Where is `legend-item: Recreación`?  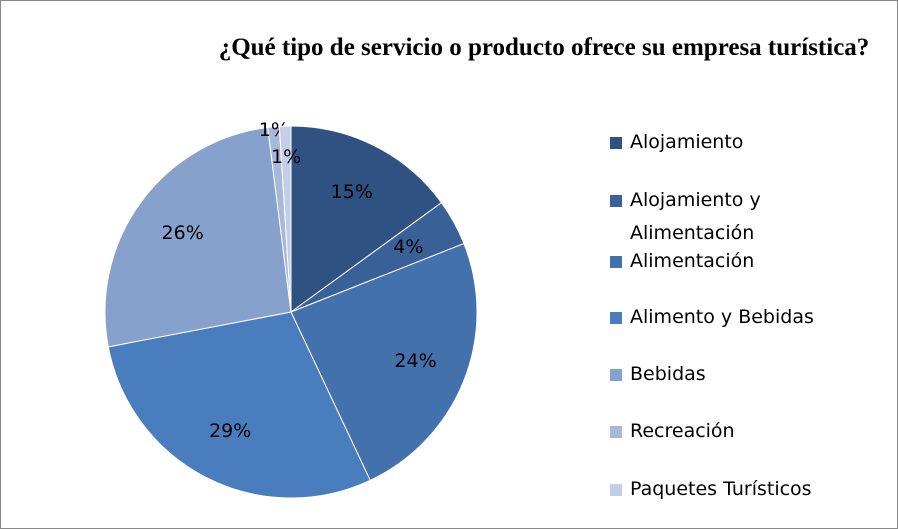
legend-item: Recreación is located at coordinates (725, 431).